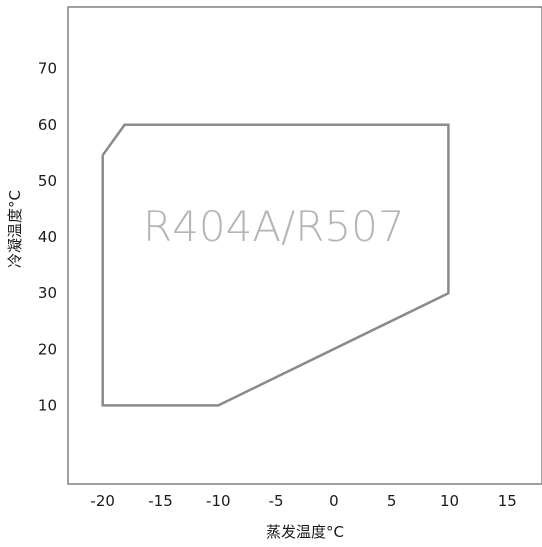  I want to click on x-tick-label: 15, so click(507, 501).